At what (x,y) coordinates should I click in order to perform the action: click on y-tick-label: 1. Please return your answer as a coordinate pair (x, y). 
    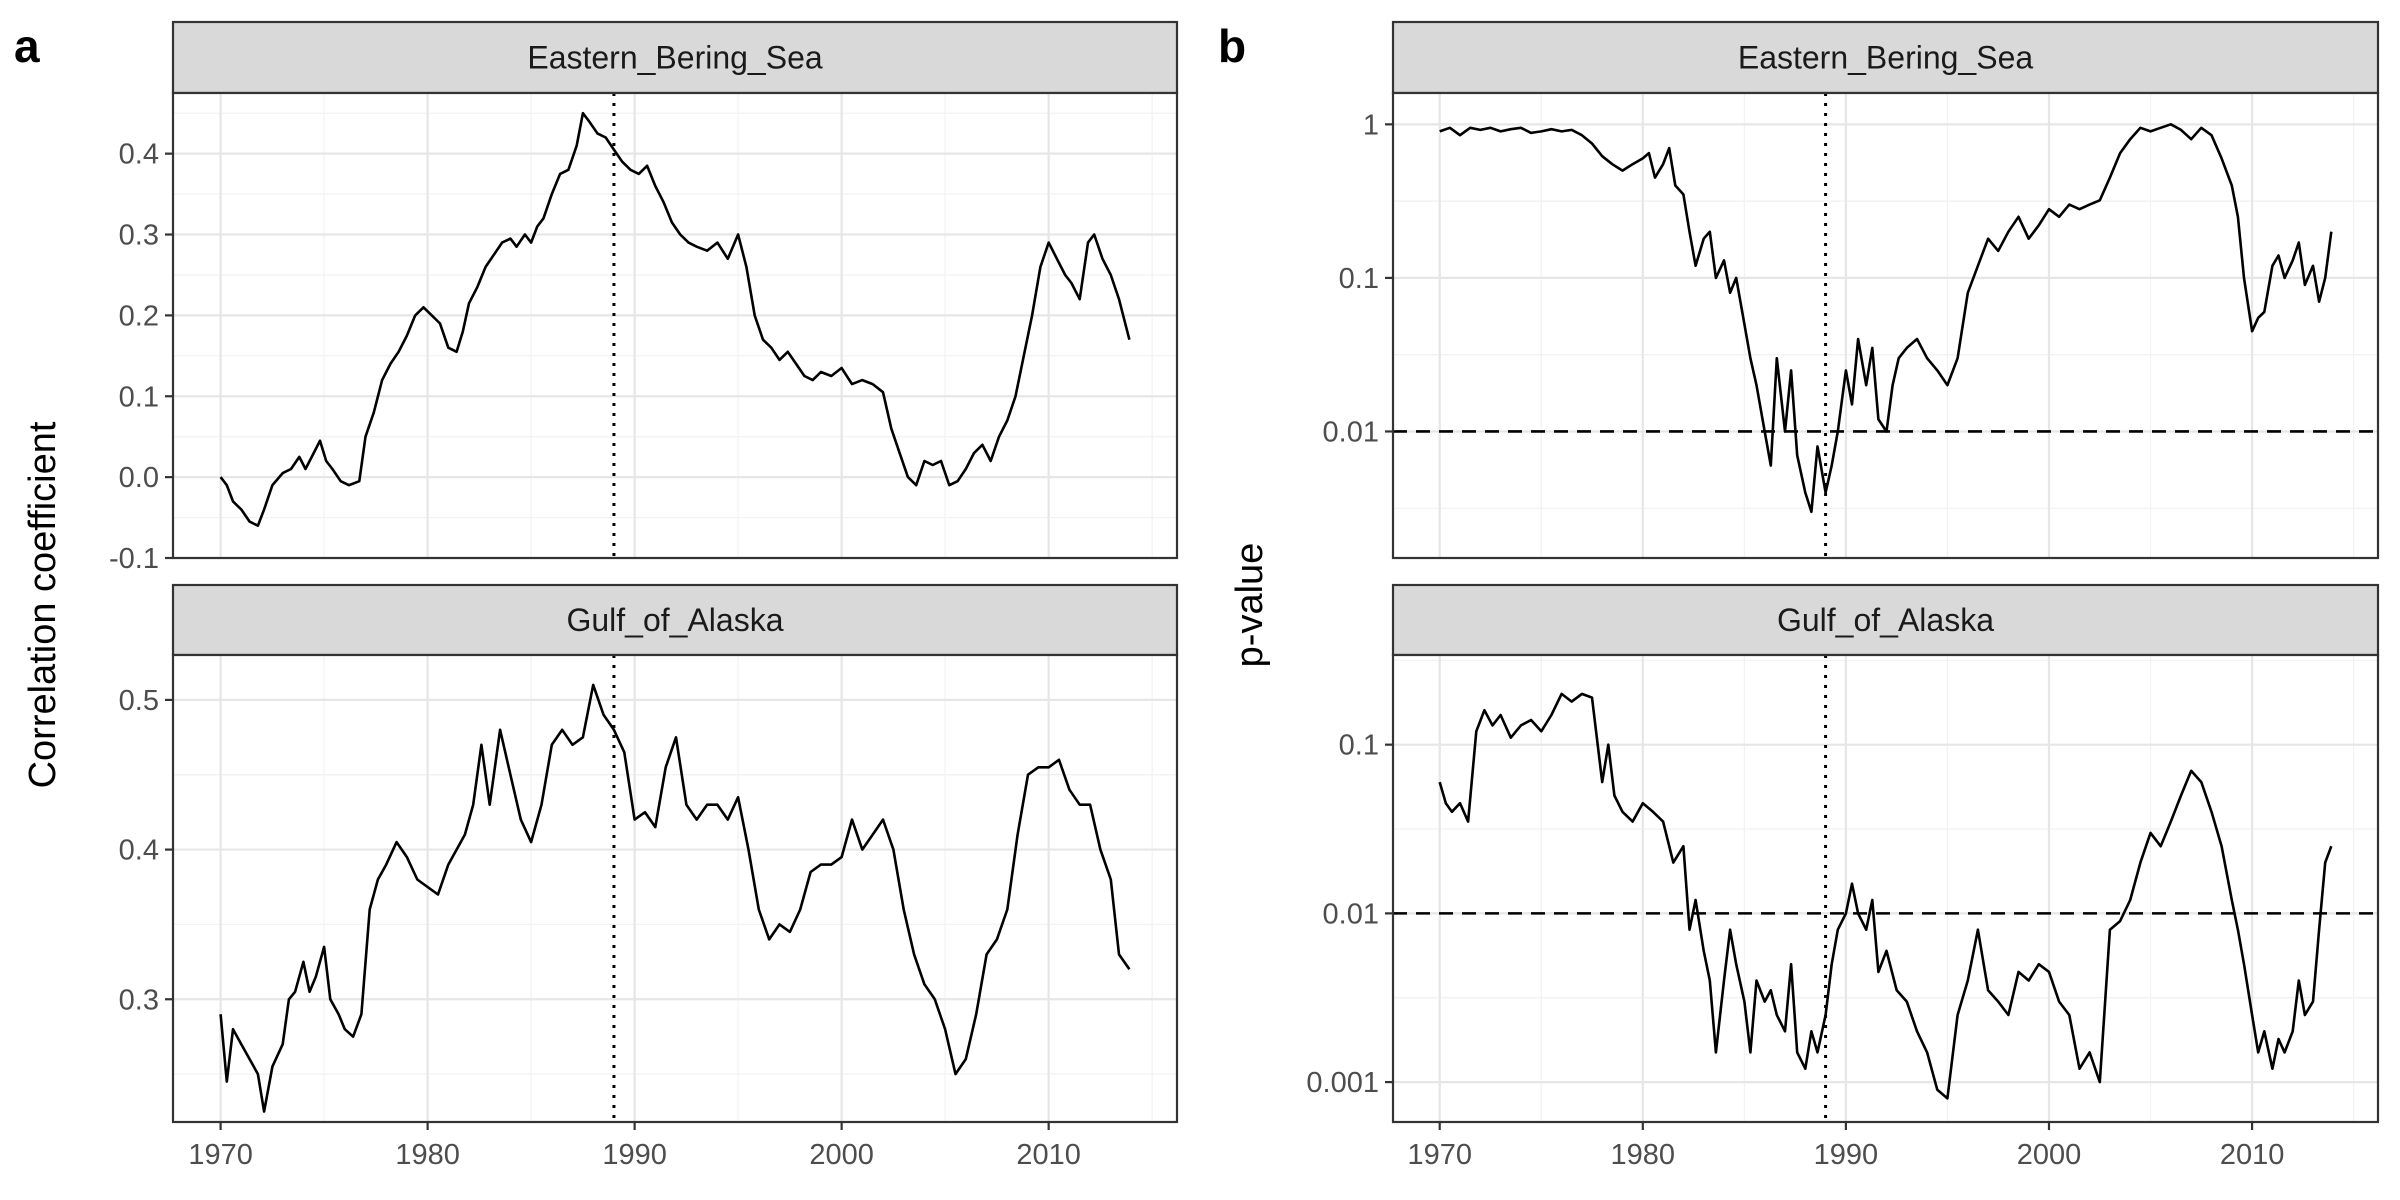
    Looking at the image, I should click on (1371, 125).